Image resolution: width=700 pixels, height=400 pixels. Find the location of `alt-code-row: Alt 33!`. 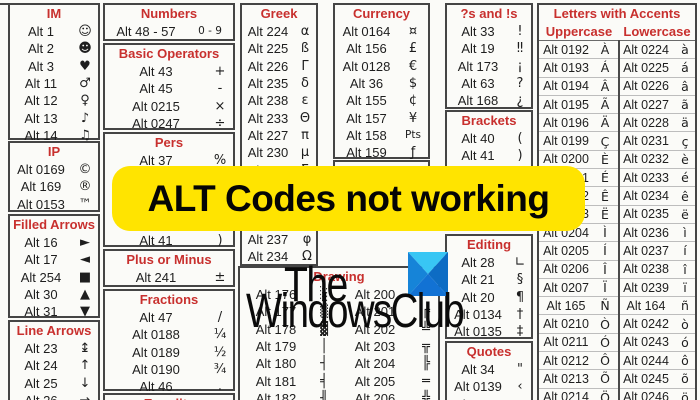

alt-code-row: Alt 33! is located at coordinates (489, 31).